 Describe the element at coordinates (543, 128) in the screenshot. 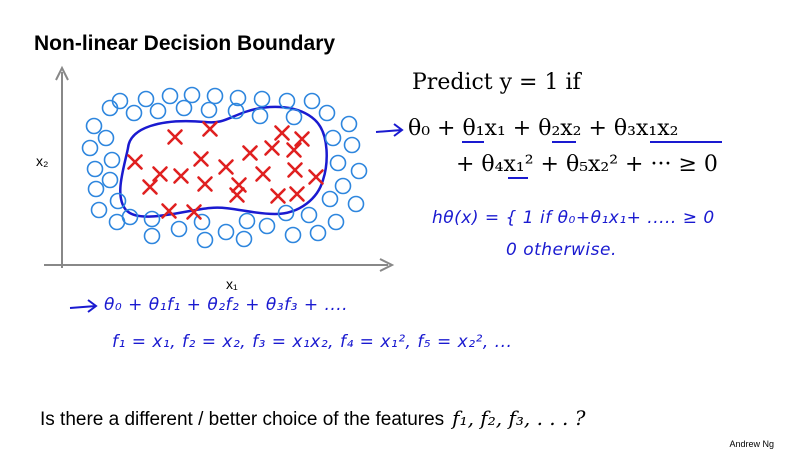

I see `hypothesis-line-1: θ₀ + θ₁x₁ + θ₂x₂ + θ₃x₁x₂` at that location.